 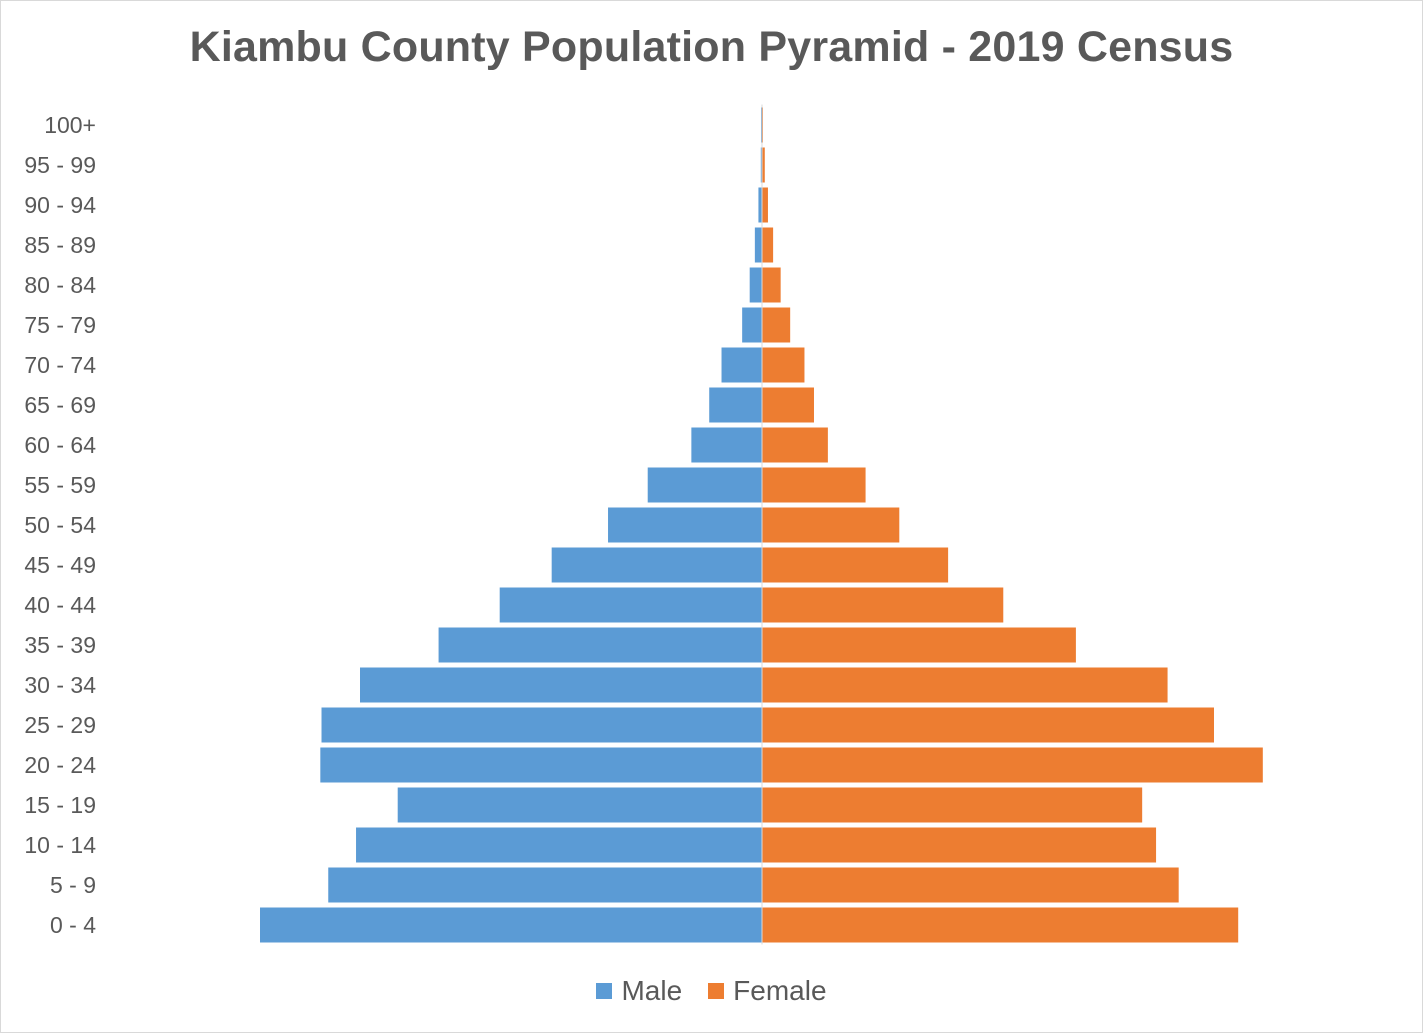 I want to click on y-tick-label: 15 - 19, so click(x=60, y=805).